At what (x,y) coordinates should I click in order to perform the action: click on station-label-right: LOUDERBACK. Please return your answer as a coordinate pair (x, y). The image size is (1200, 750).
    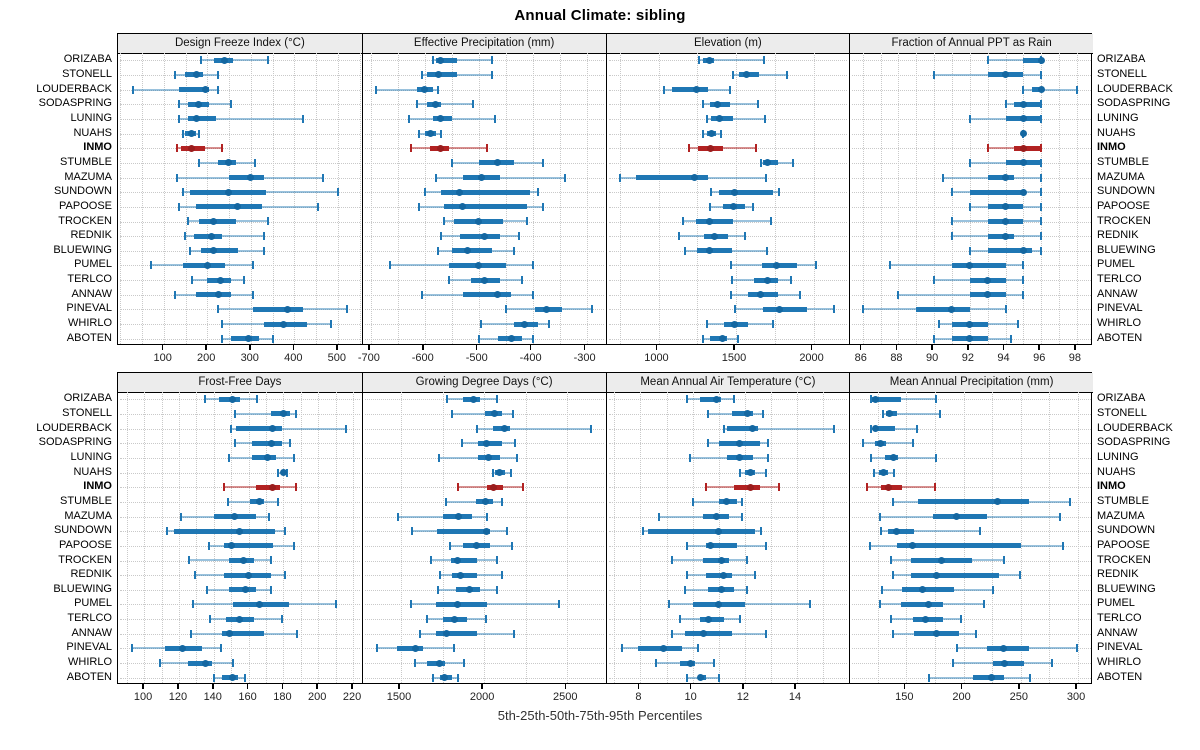
    Looking at the image, I should click on (1135, 427).